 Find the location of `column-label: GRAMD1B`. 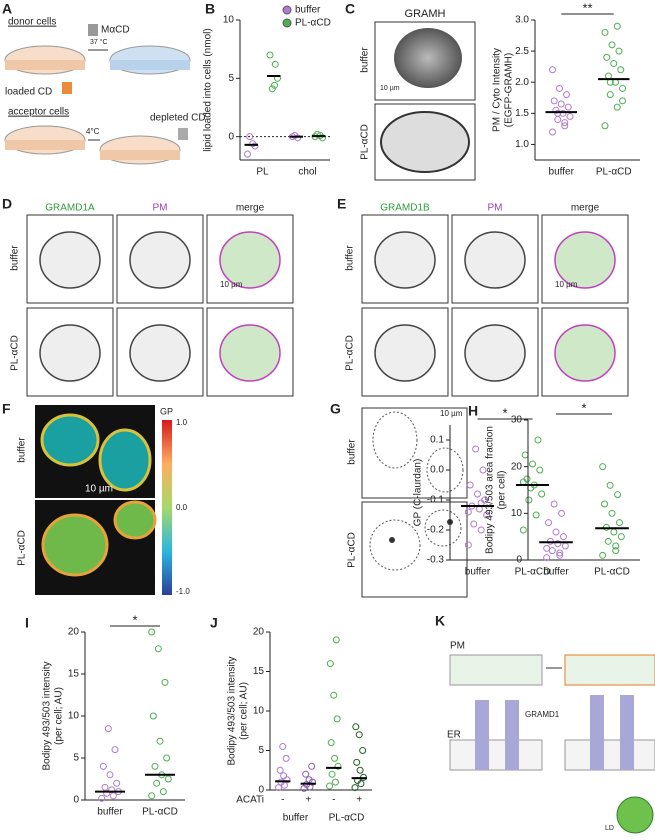

column-label: GRAMD1B is located at coordinates (405, 208).